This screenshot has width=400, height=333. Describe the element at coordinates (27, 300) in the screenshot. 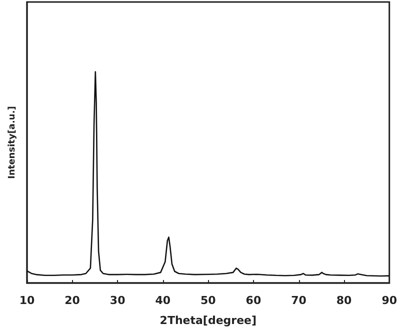

I see `x-tick-label: 10` at that location.